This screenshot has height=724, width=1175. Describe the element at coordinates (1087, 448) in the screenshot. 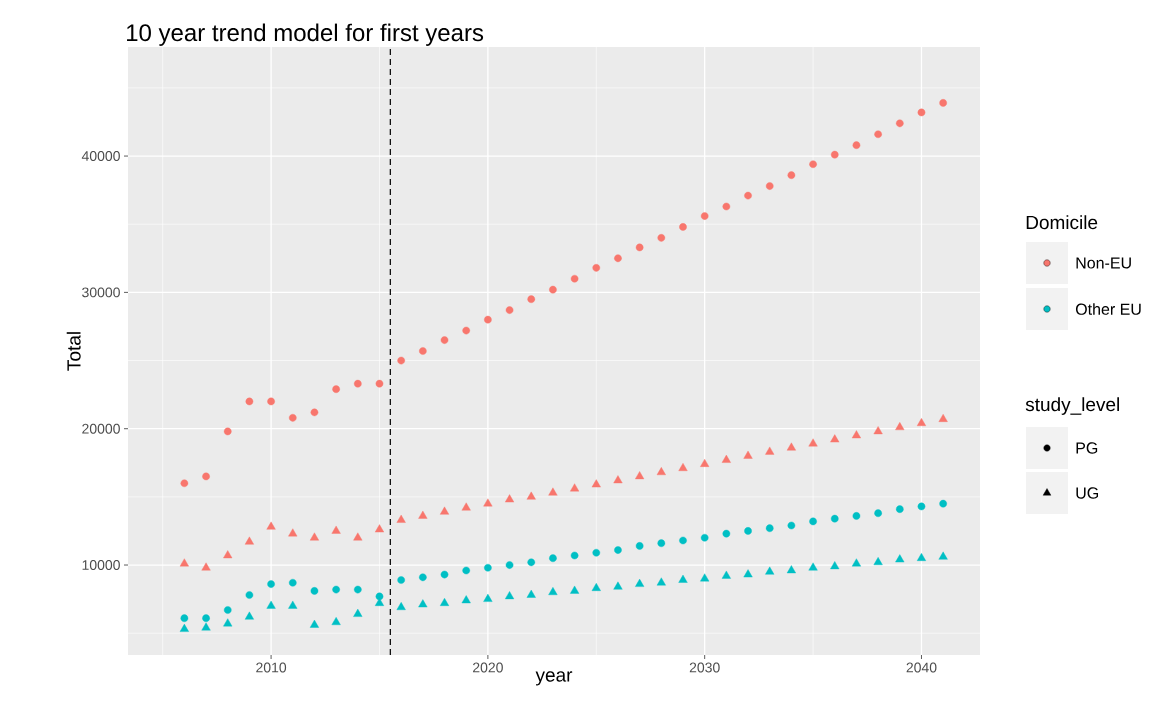

I see `text: PG` at that location.